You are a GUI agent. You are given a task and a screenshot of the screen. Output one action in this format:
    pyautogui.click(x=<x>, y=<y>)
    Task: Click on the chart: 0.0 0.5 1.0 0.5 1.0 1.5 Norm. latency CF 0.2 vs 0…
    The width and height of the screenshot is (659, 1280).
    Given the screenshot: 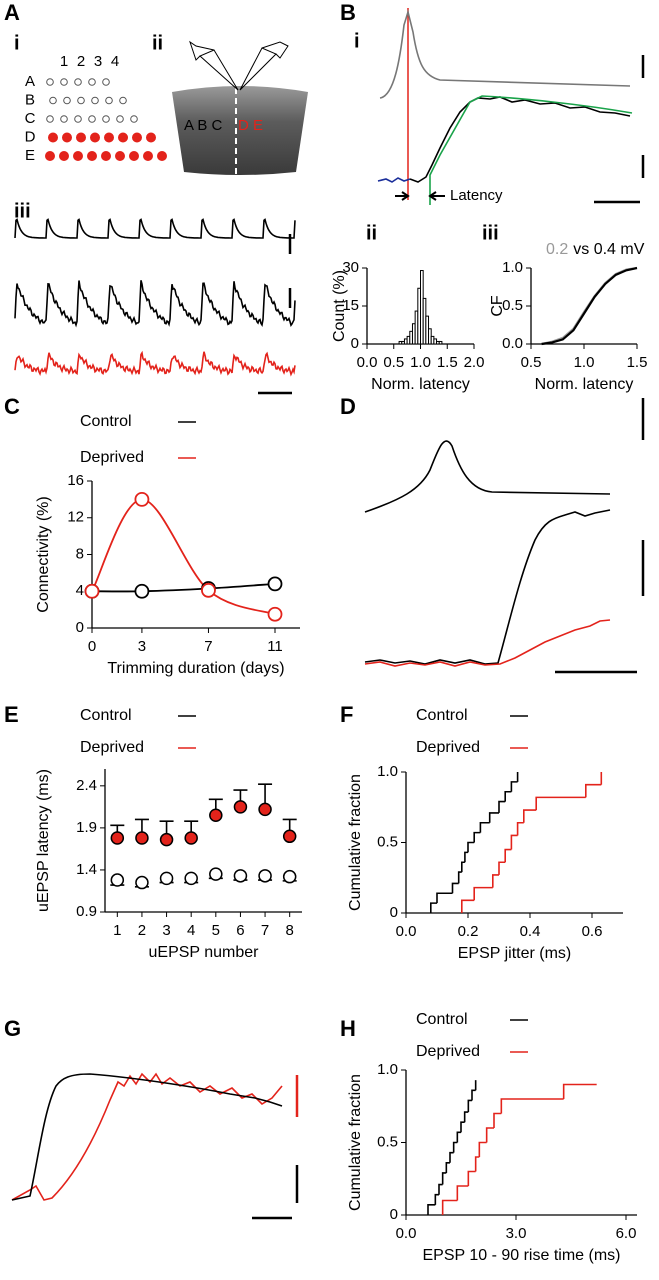 What is the action you would take?
    pyautogui.click(x=568, y=317)
    